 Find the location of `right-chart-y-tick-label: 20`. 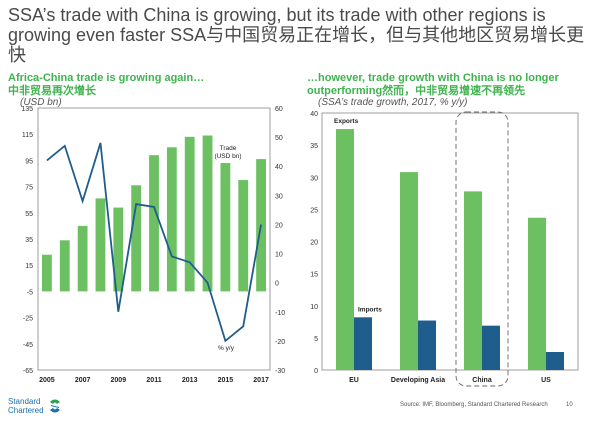

right-chart-y-tick-label: 20 is located at coordinates (314, 243).